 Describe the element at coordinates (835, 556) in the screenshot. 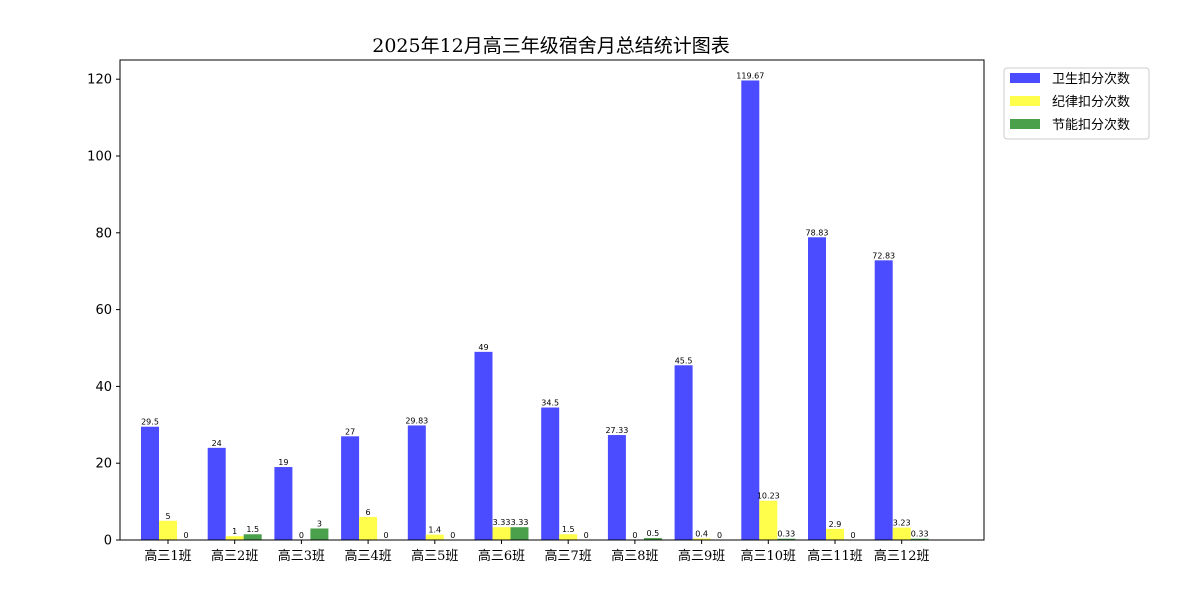

I see `x-tick-label: 高三11班` at that location.